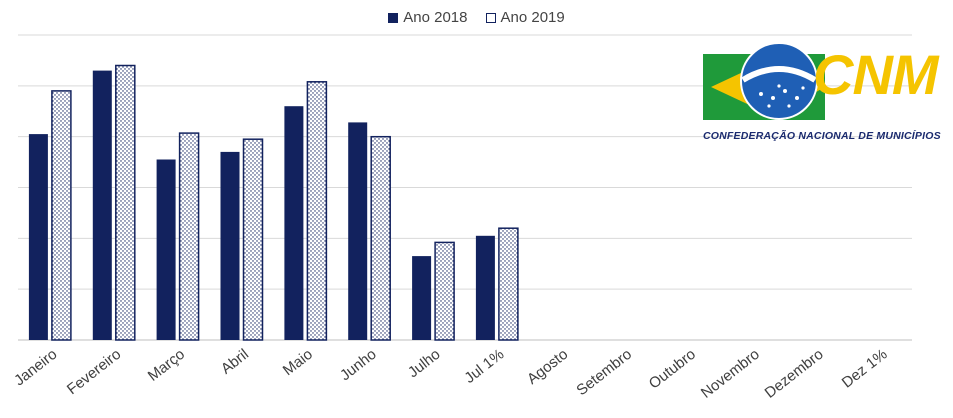 The width and height of the screenshot is (953, 418). Describe the element at coordinates (764, 81) in the screenshot. I see `cnm-logo-graphic` at that location.